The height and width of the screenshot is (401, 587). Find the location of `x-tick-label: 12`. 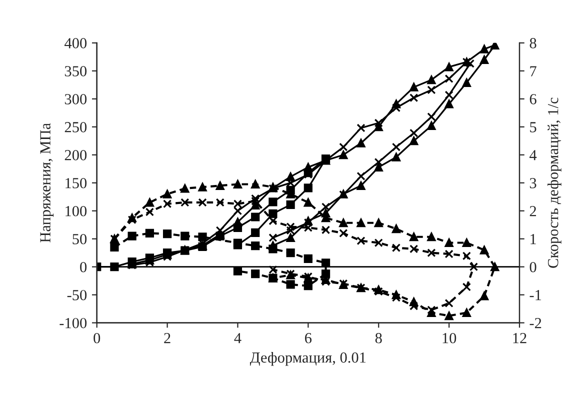

x-tick-label: 12 is located at coordinates (519, 338).